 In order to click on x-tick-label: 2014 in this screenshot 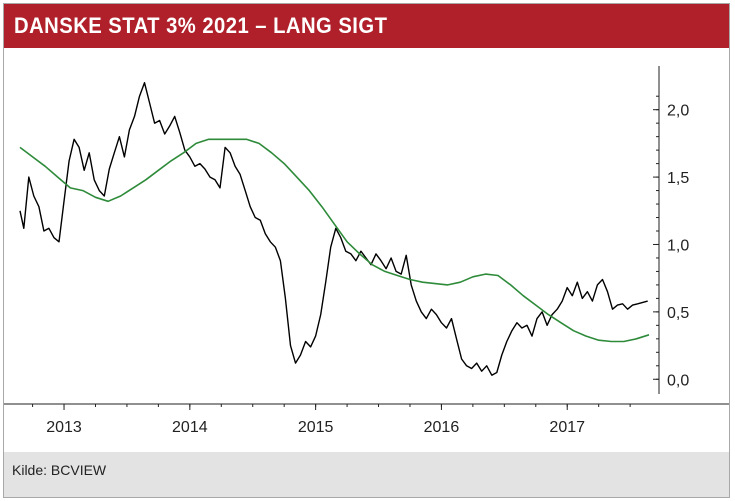, I will do `click(190, 427)`.